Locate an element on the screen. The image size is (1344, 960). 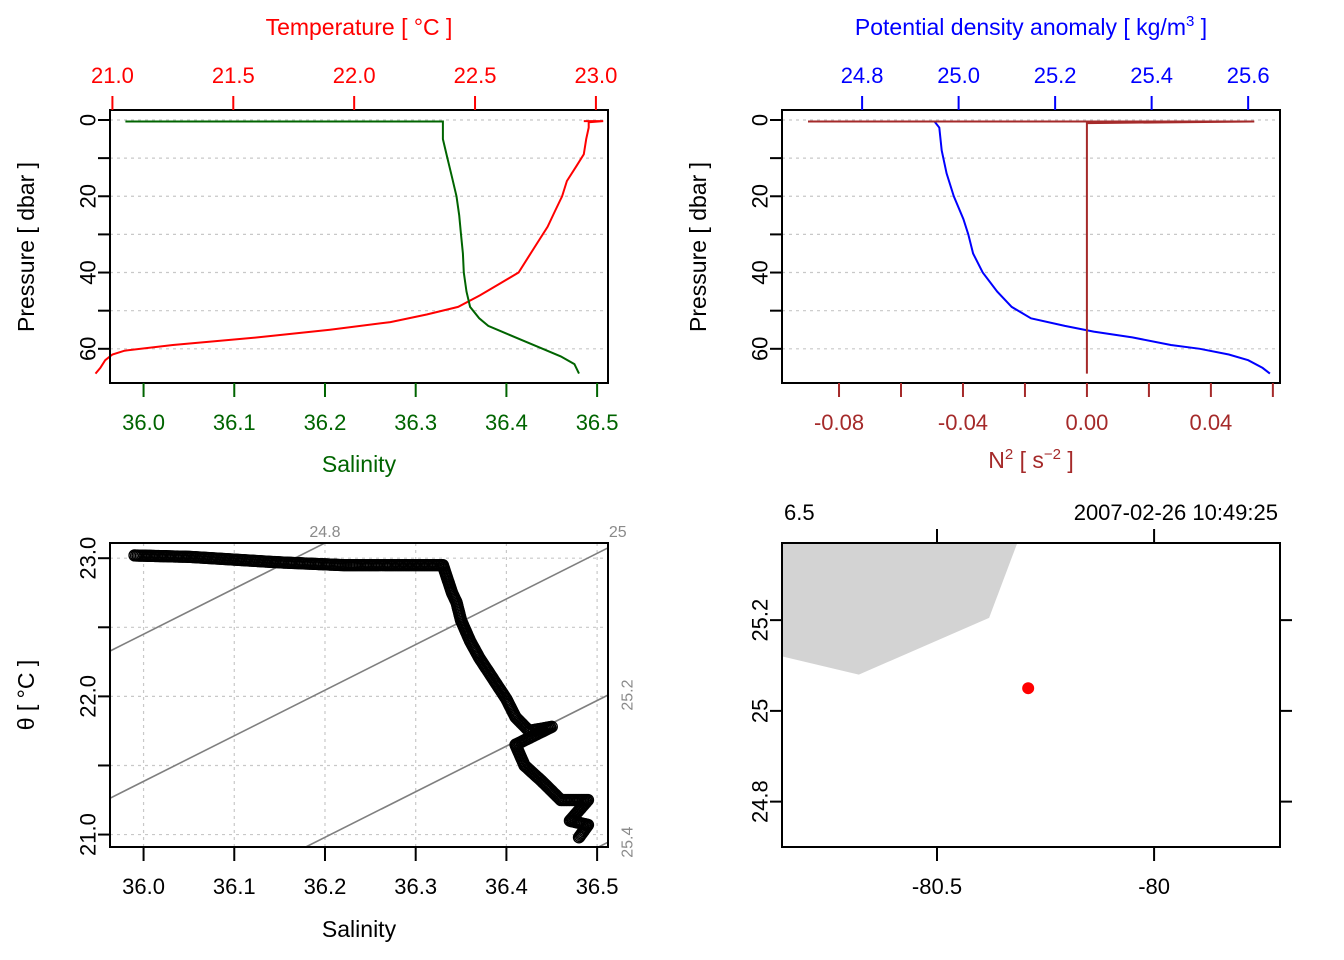
y-tick-label: 25 is located at coordinates (760, 711).